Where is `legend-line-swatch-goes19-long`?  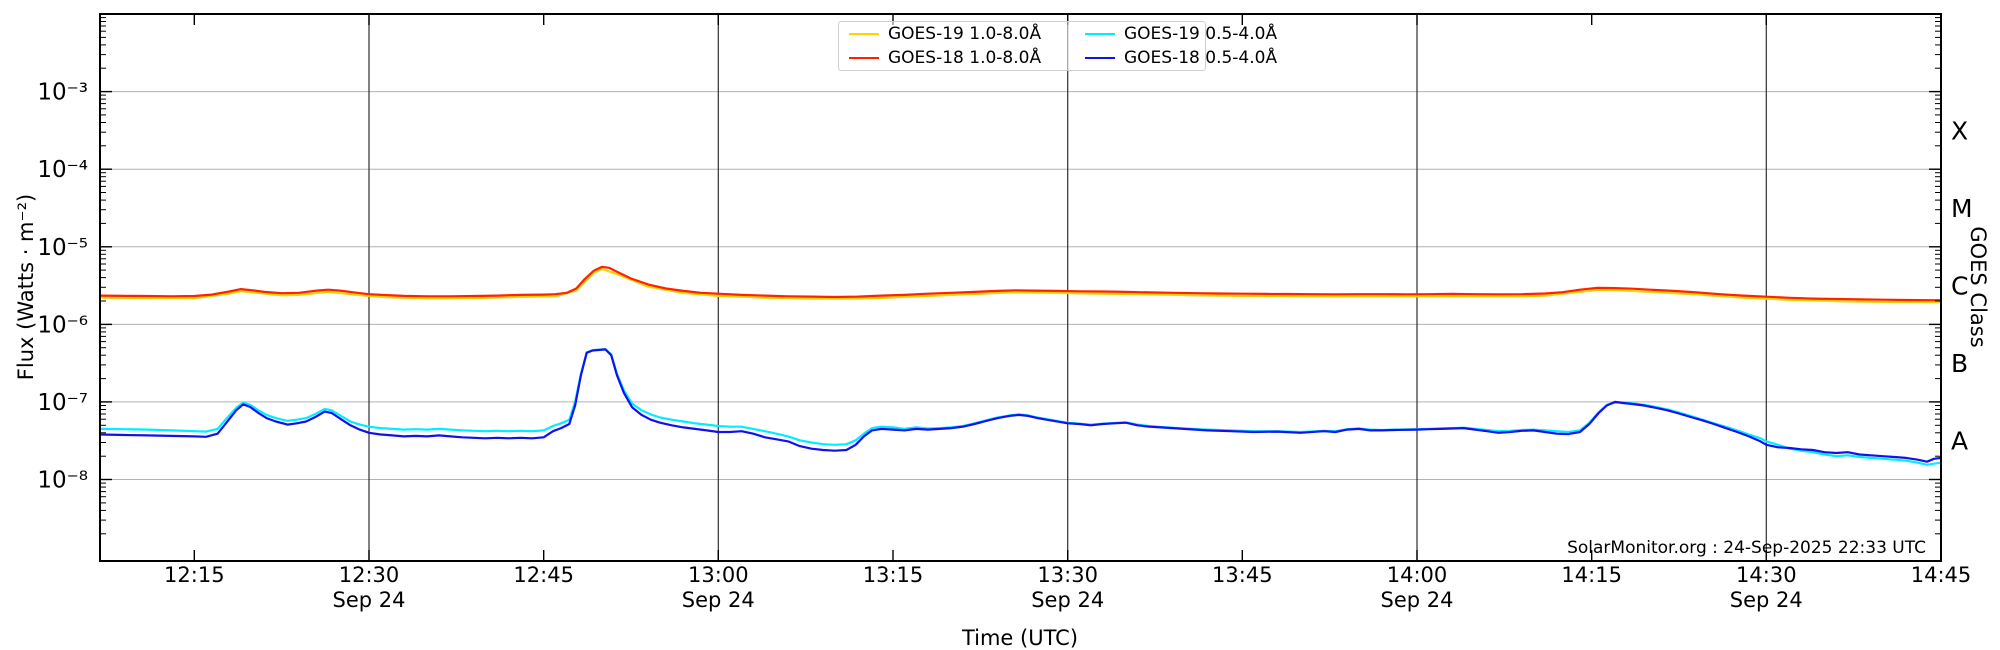
legend-line-swatch-goes19-long is located at coordinates (864, 34).